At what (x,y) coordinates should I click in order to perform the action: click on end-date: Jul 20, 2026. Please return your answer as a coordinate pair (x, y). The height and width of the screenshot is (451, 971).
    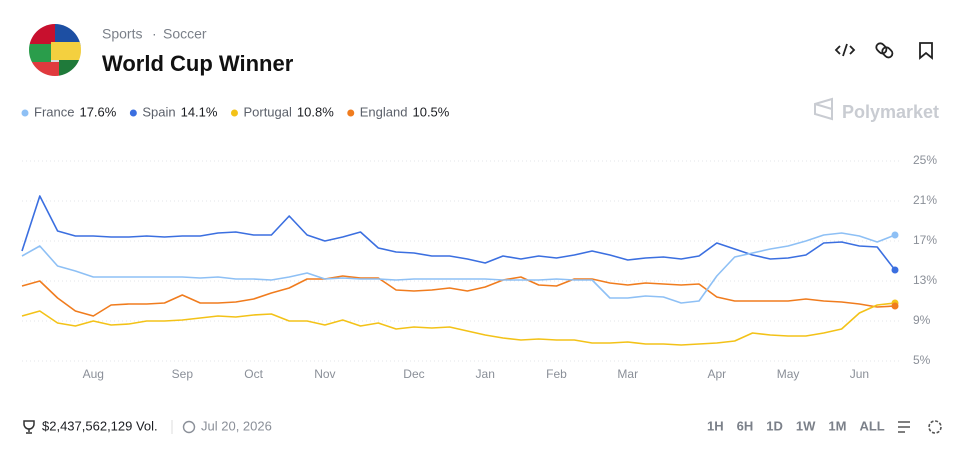
    Looking at the image, I should click on (236, 425).